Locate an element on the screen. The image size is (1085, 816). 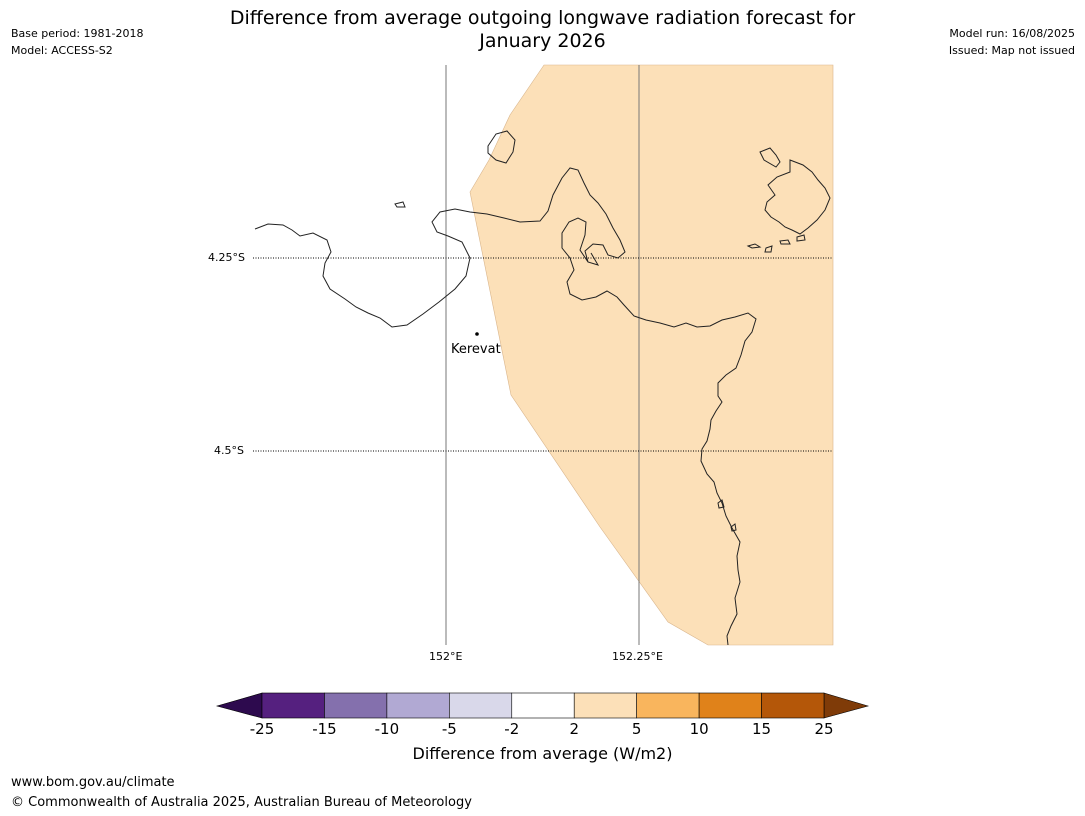
lat-label-4-25: 4.25°S is located at coordinates (226, 257).